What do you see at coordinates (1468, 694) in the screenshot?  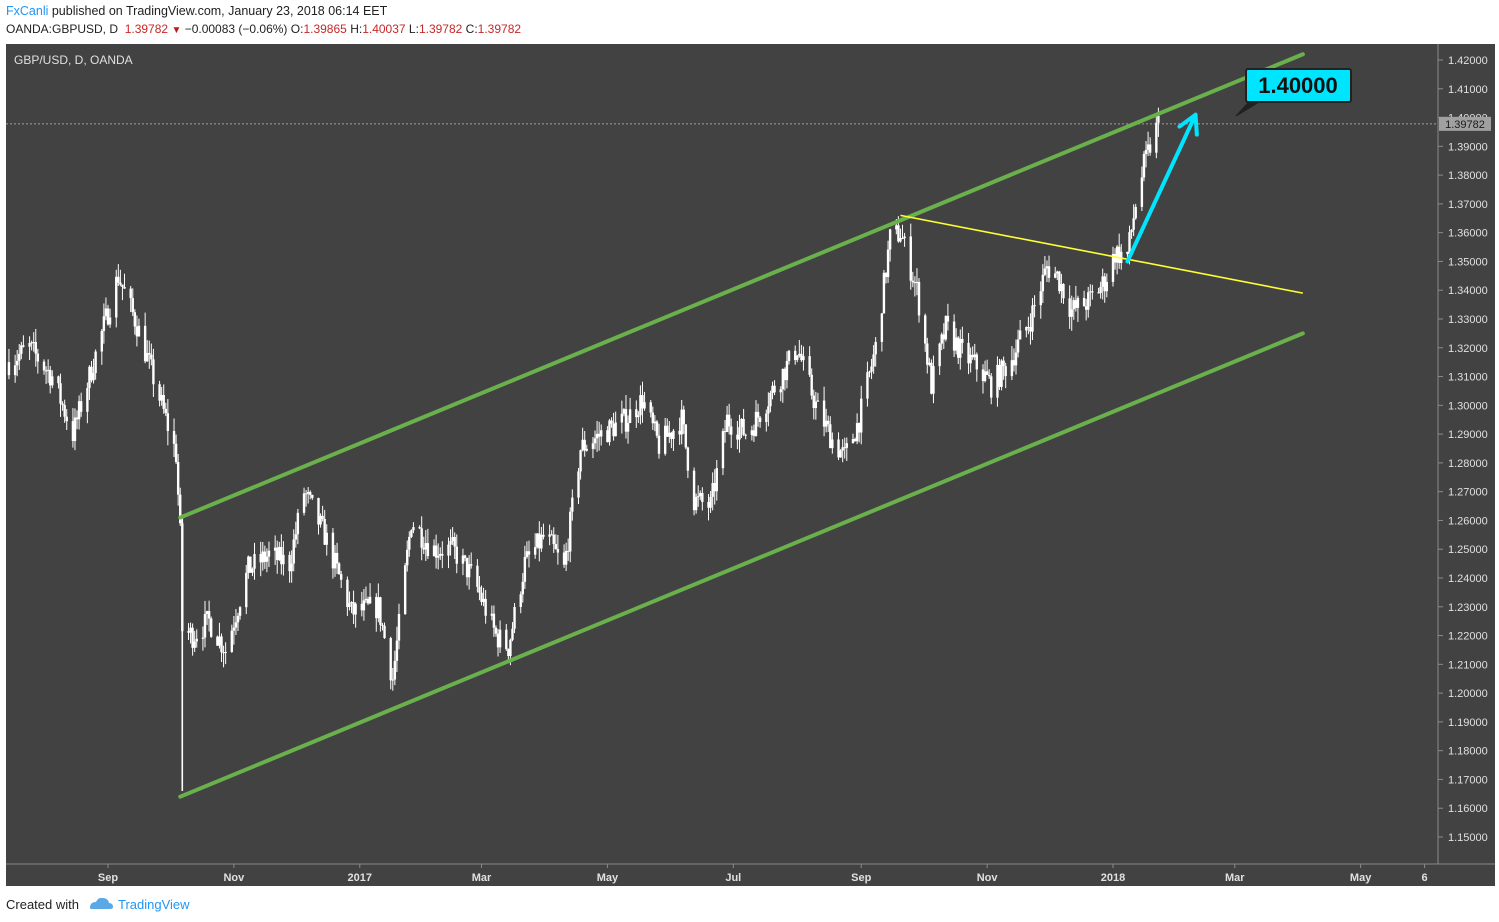 I see `y-tick-label: 1.20000` at bounding box center [1468, 694].